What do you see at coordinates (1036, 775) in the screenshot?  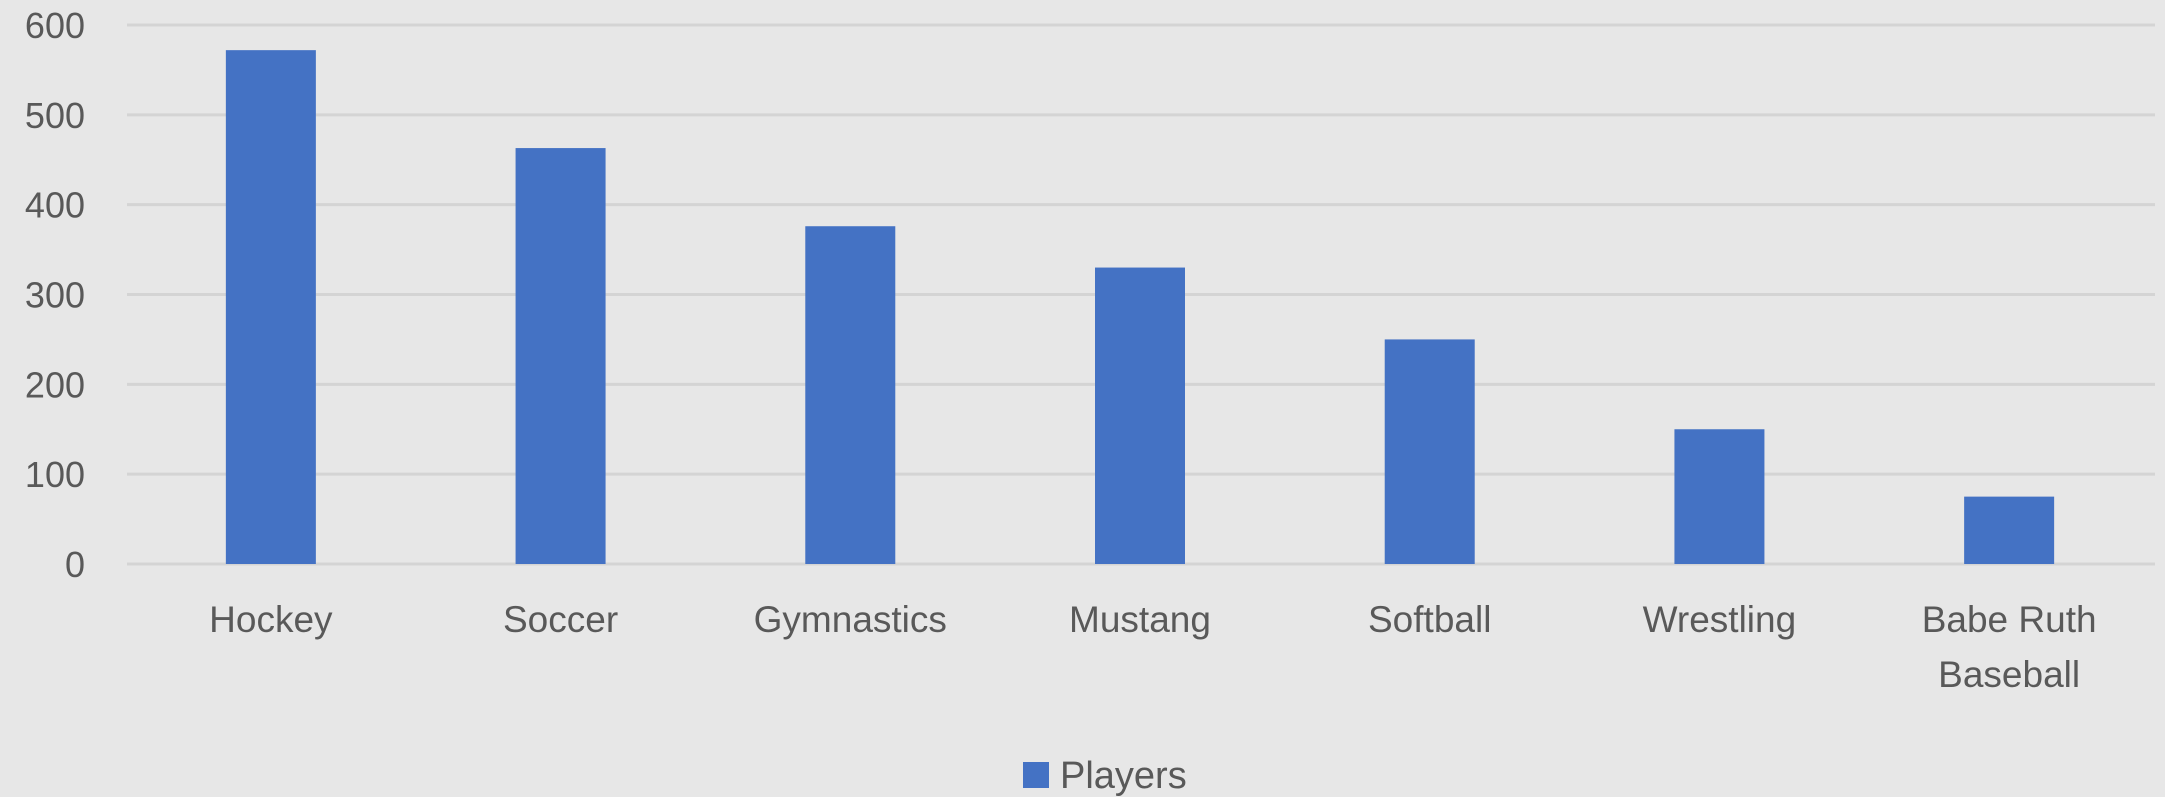 I see `legend-swatch-players` at bounding box center [1036, 775].